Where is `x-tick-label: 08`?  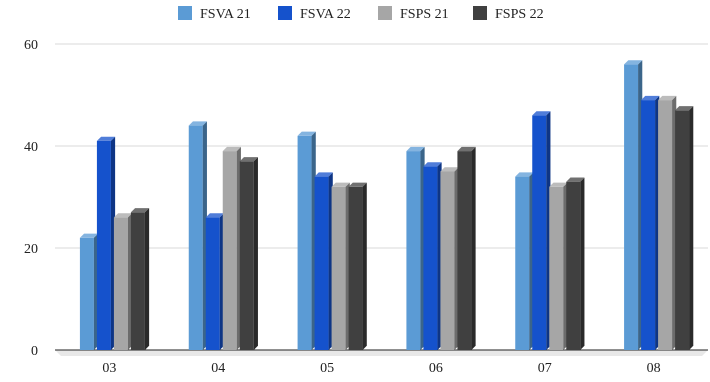
x-tick-label: 08 is located at coordinates (654, 368).